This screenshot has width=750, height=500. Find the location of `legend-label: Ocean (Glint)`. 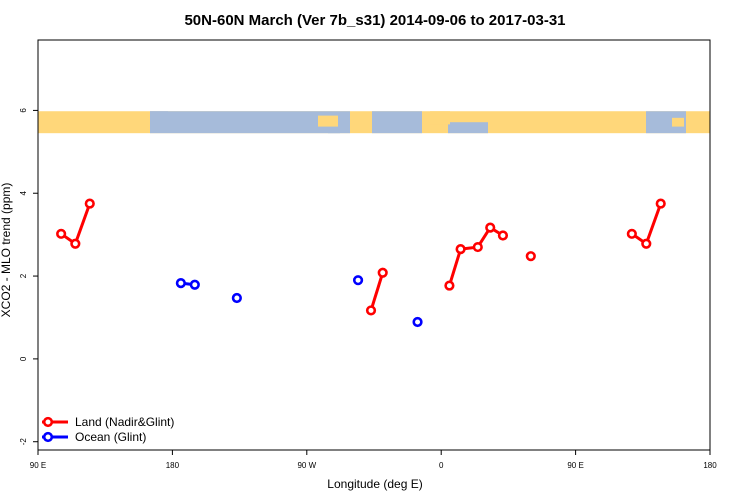

legend-label: Ocean (Glint) is located at coordinates (110, 437).